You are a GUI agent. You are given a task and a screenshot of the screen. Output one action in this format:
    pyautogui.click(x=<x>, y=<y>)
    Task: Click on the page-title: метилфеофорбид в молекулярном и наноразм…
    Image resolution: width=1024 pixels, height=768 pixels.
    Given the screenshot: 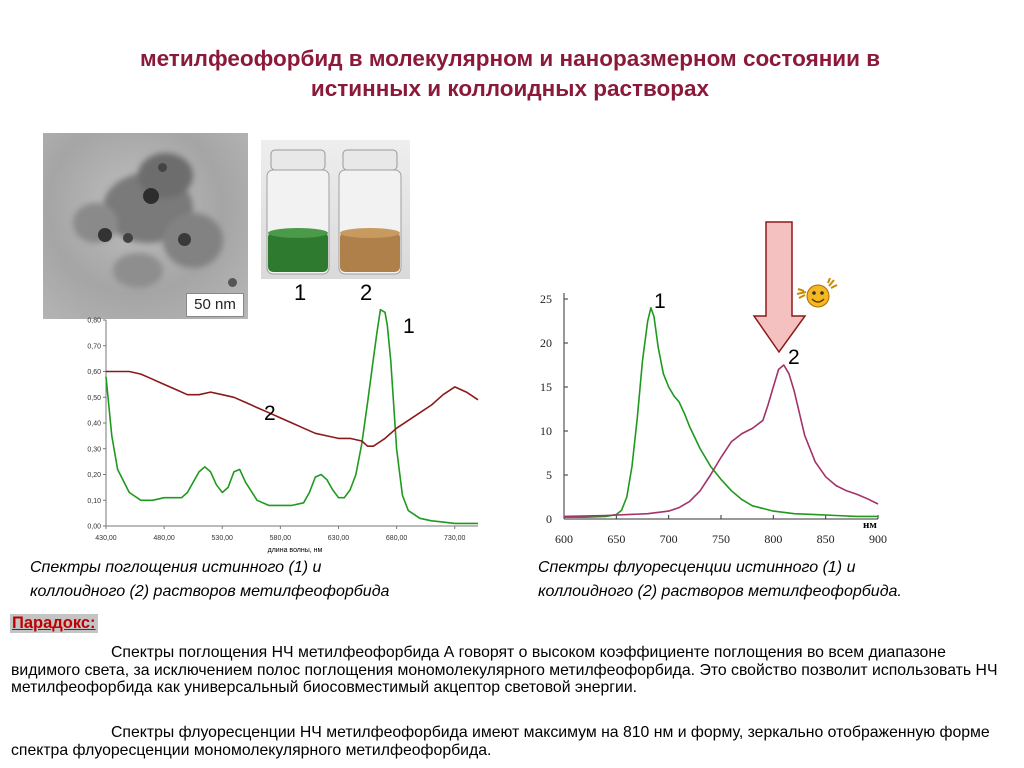 What is the action you would take?
    pyautogui.click(x=510, y=74)
    